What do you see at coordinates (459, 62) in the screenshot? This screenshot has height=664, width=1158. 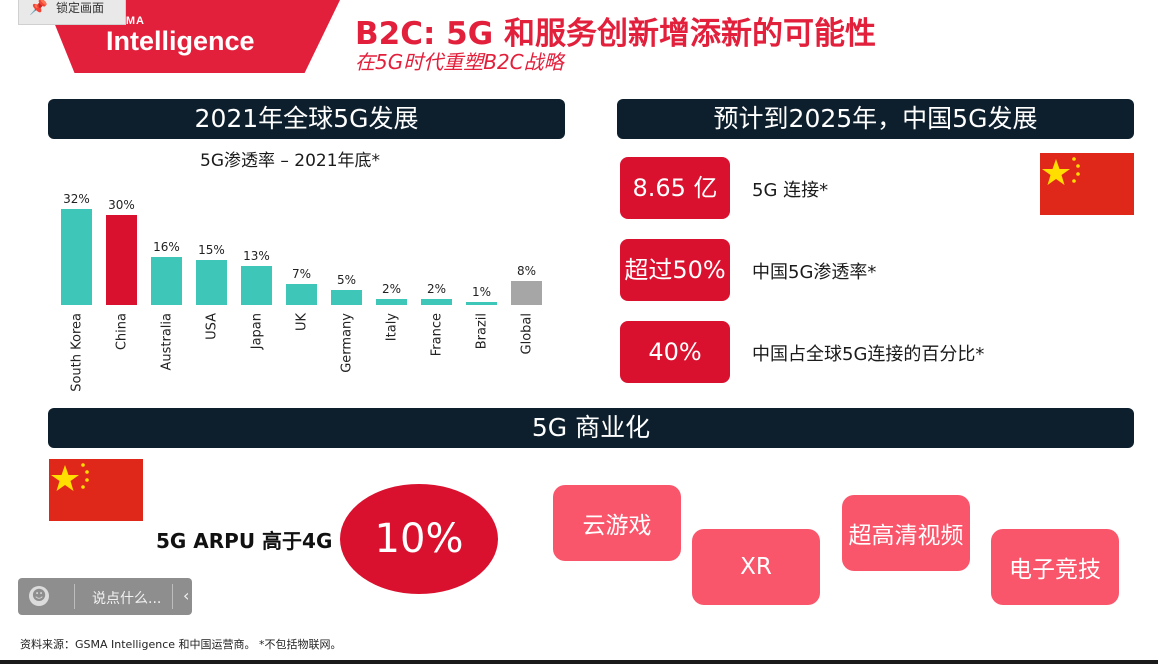 I see `page-subtitle: 在5G时代重塑B2C战略` at bounding box center [459, 62].